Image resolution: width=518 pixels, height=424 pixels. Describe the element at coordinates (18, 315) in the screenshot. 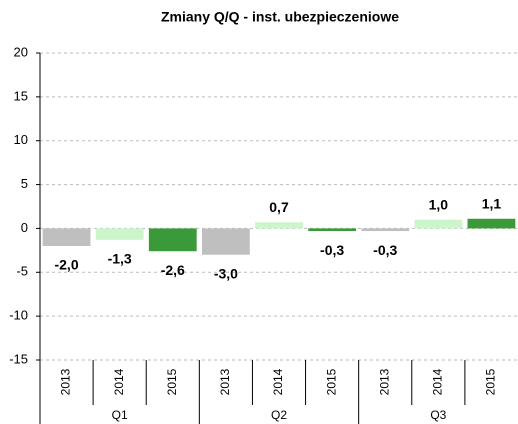

I see `y-tick-label: -10` at that location.